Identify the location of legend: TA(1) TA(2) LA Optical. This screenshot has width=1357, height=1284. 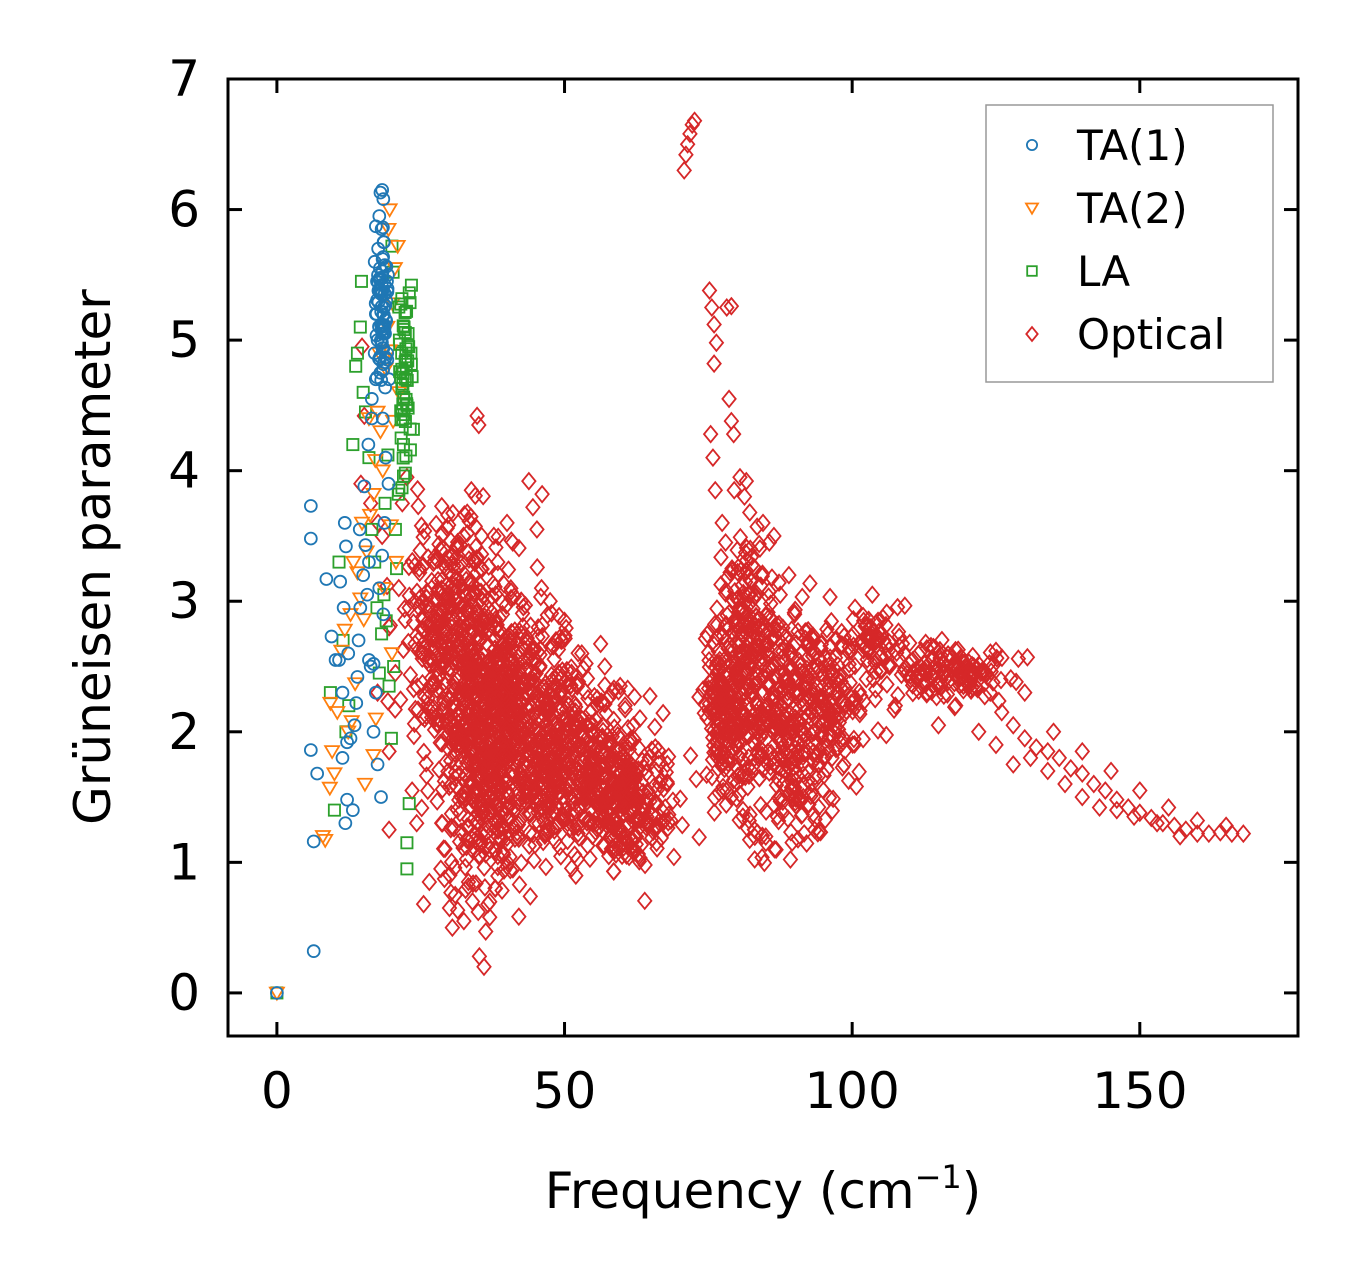
(1129, 243).